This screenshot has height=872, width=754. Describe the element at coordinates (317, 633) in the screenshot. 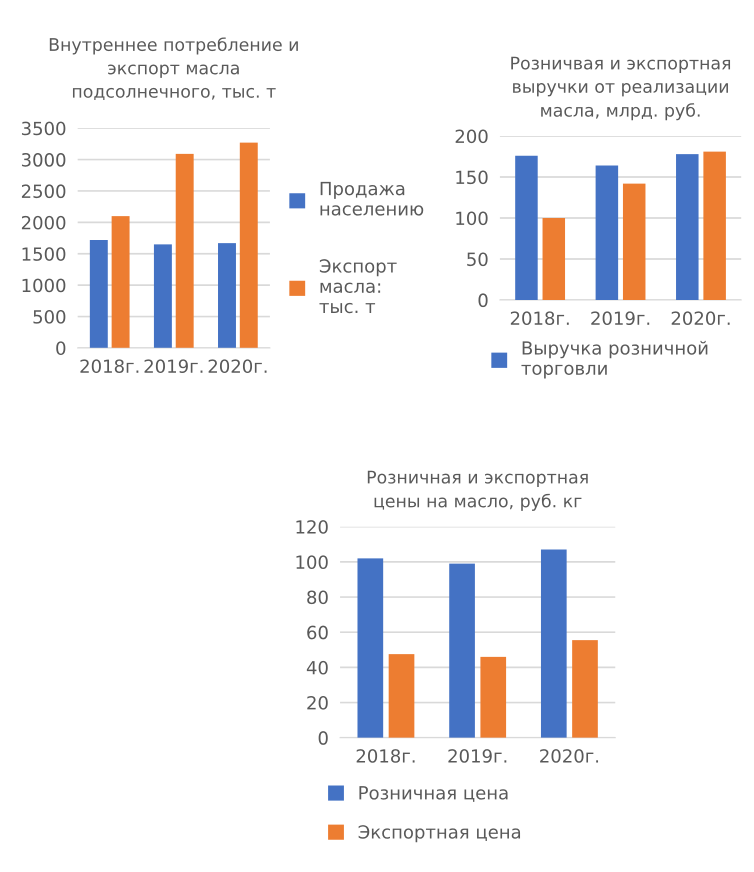

I see `y-tick-label: 60` at that location.